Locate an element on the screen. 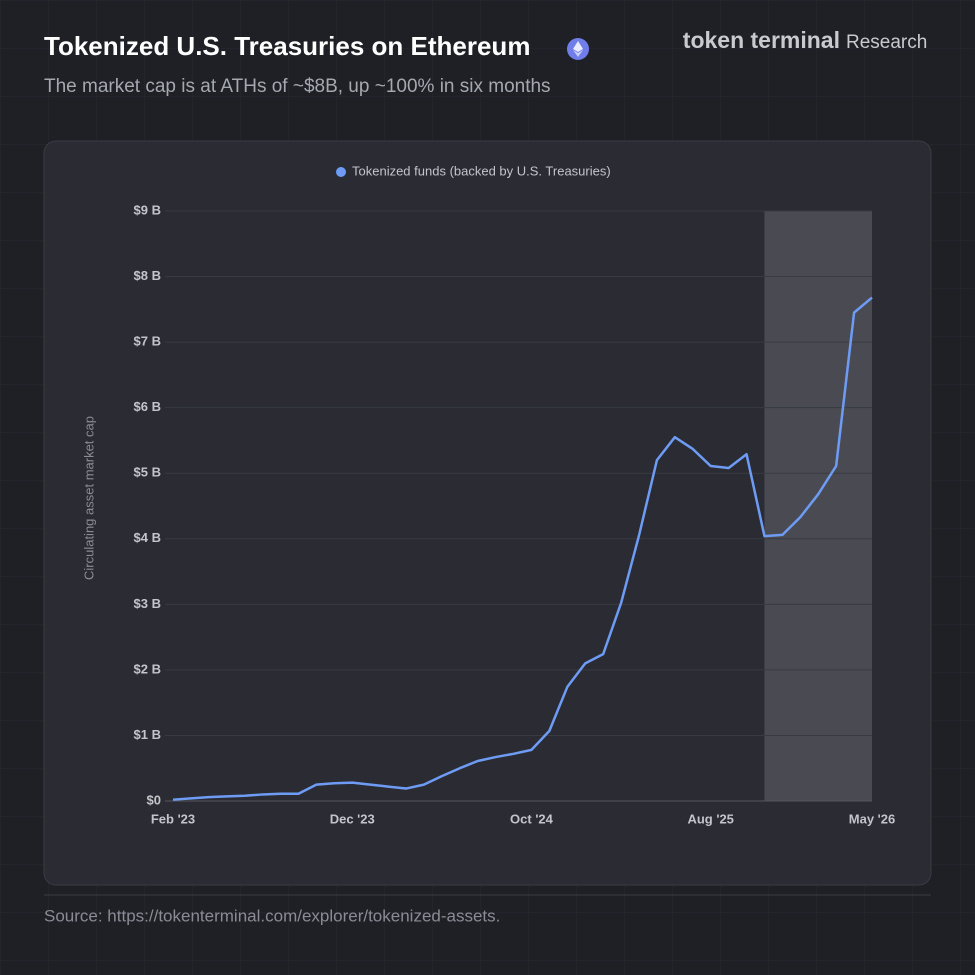 Image resolution: width=975 pixels, height=975 pixels. y-tick-label: $9 B is located at coordinates (147, 209).